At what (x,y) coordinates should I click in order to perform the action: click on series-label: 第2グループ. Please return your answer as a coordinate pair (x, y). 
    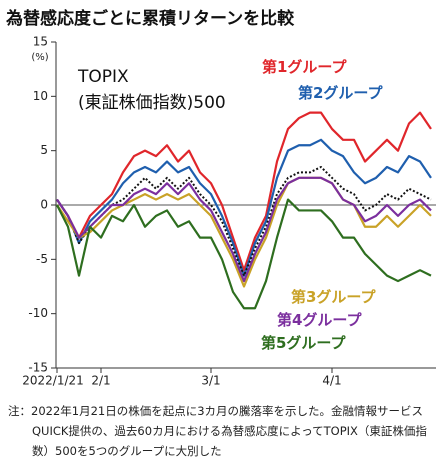
    Looking at the image, I should click on (340, 93).